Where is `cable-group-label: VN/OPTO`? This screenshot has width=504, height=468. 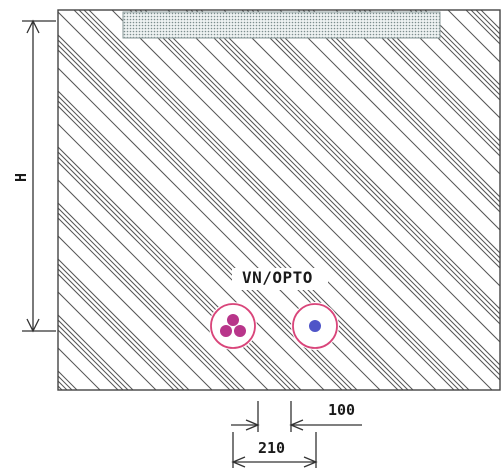
cable-group-label: VN/OPTO is located at coordinates (277, 277).